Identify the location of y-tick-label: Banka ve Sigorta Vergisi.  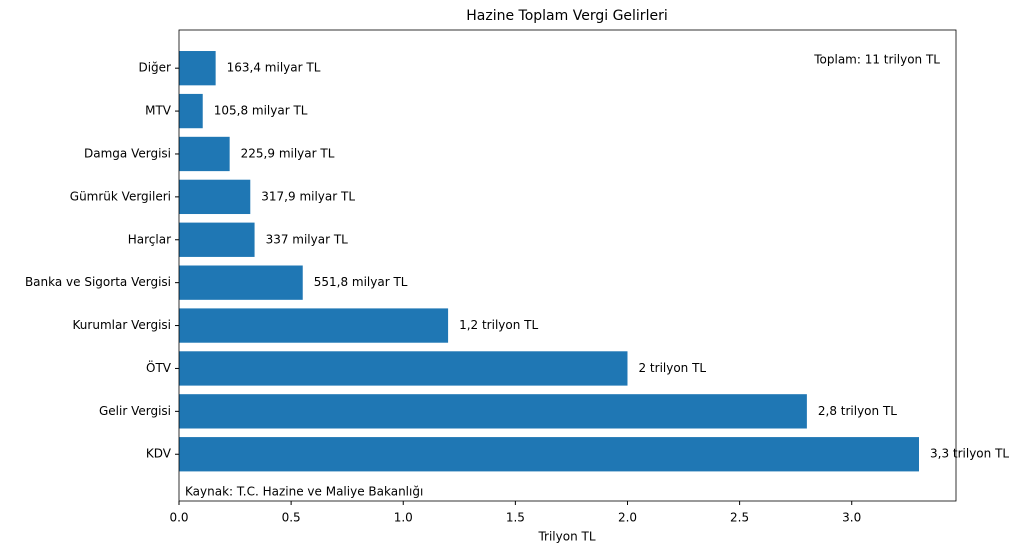
(98, 282).